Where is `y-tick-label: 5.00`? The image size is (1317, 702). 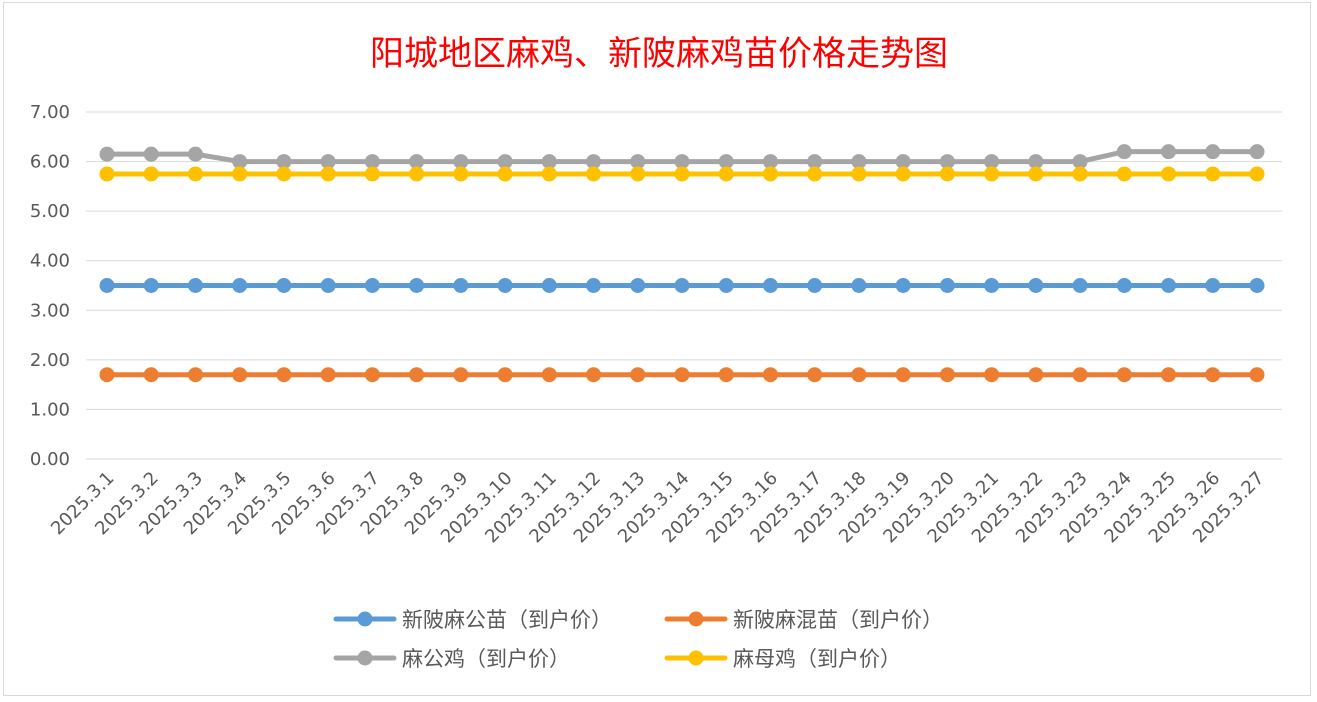 y-tick-label: 5.00 is located at coordinates (50, 211).